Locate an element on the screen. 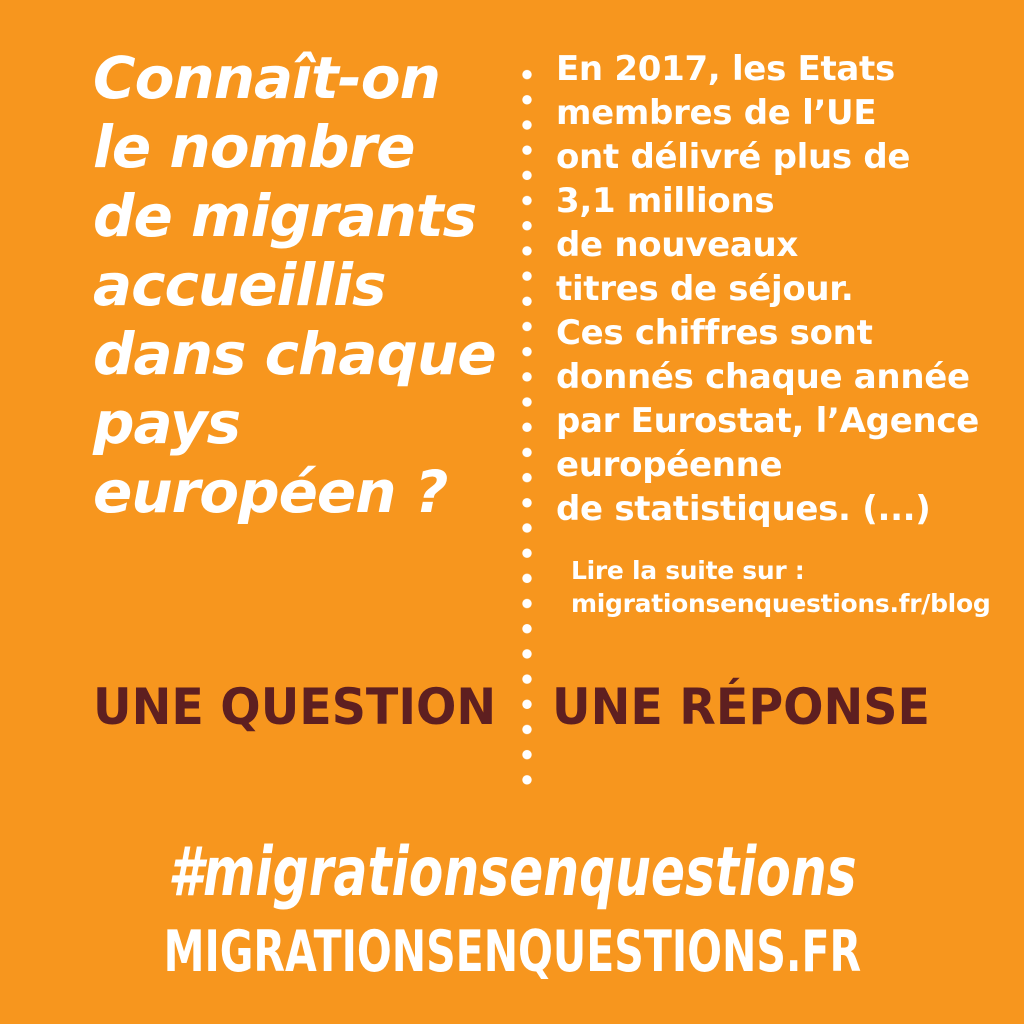  une-question-label: UNE QUESTION is located at coordinates (295, 707).